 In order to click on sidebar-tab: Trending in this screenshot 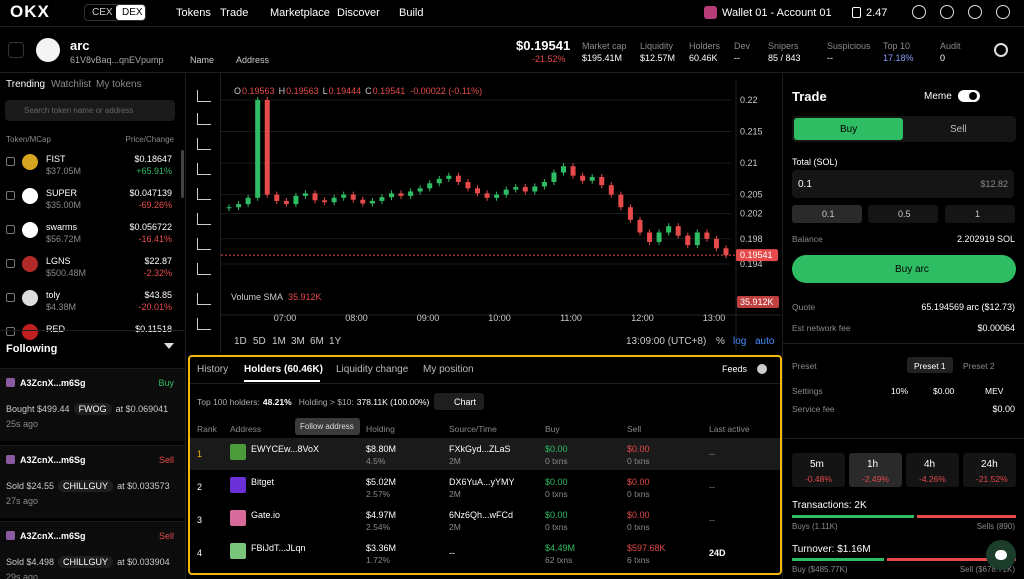, I will do `click(26, 84)`.